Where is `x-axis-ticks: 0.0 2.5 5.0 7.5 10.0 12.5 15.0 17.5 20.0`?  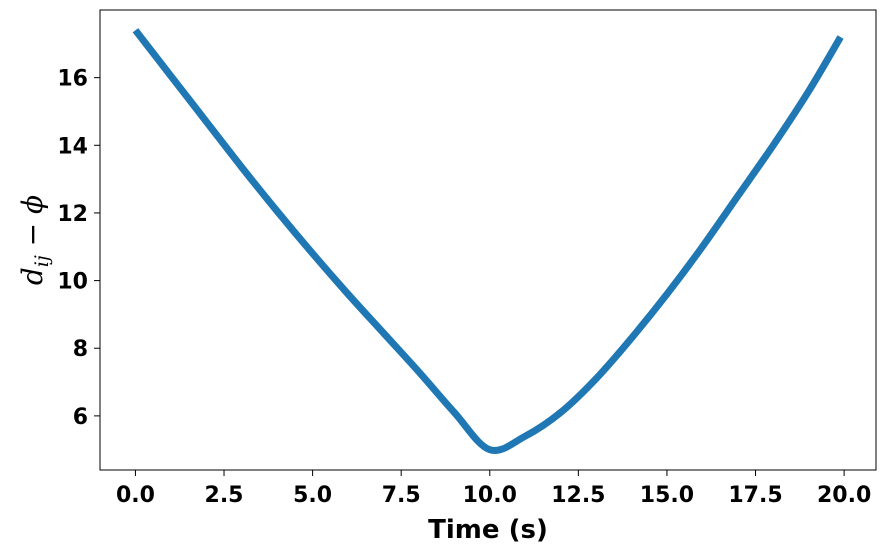
x-axis-ticks: 0.0 2.5 5.0 7.5 10.0 12.5 15.0 17.5 20.0 is located at coordinates (493, 489).